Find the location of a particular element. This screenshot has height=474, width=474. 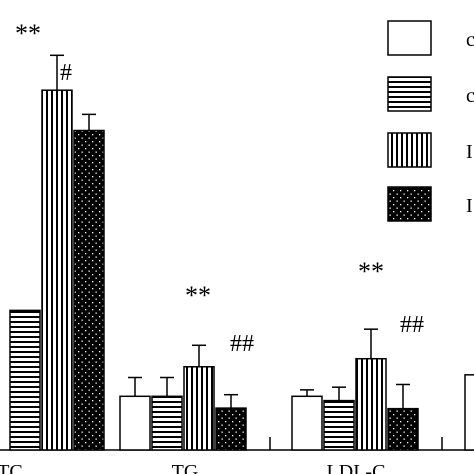

bar-ldl-c-dots is located at coordinates (403, 429).